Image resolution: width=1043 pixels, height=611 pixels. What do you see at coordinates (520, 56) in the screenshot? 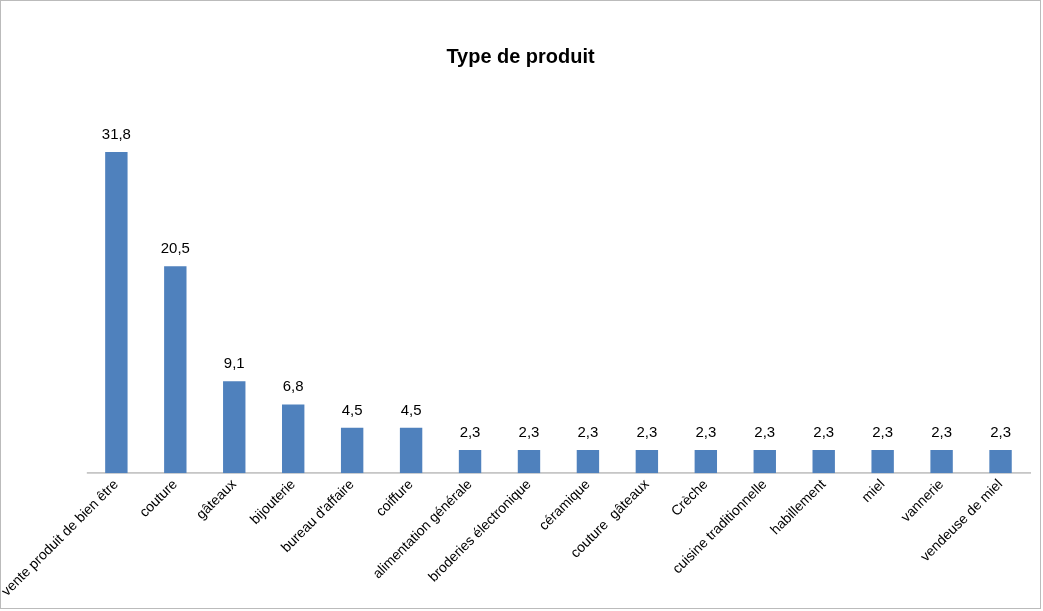
I see `chart-title: Type de produit` at bounding box center [520, 56].